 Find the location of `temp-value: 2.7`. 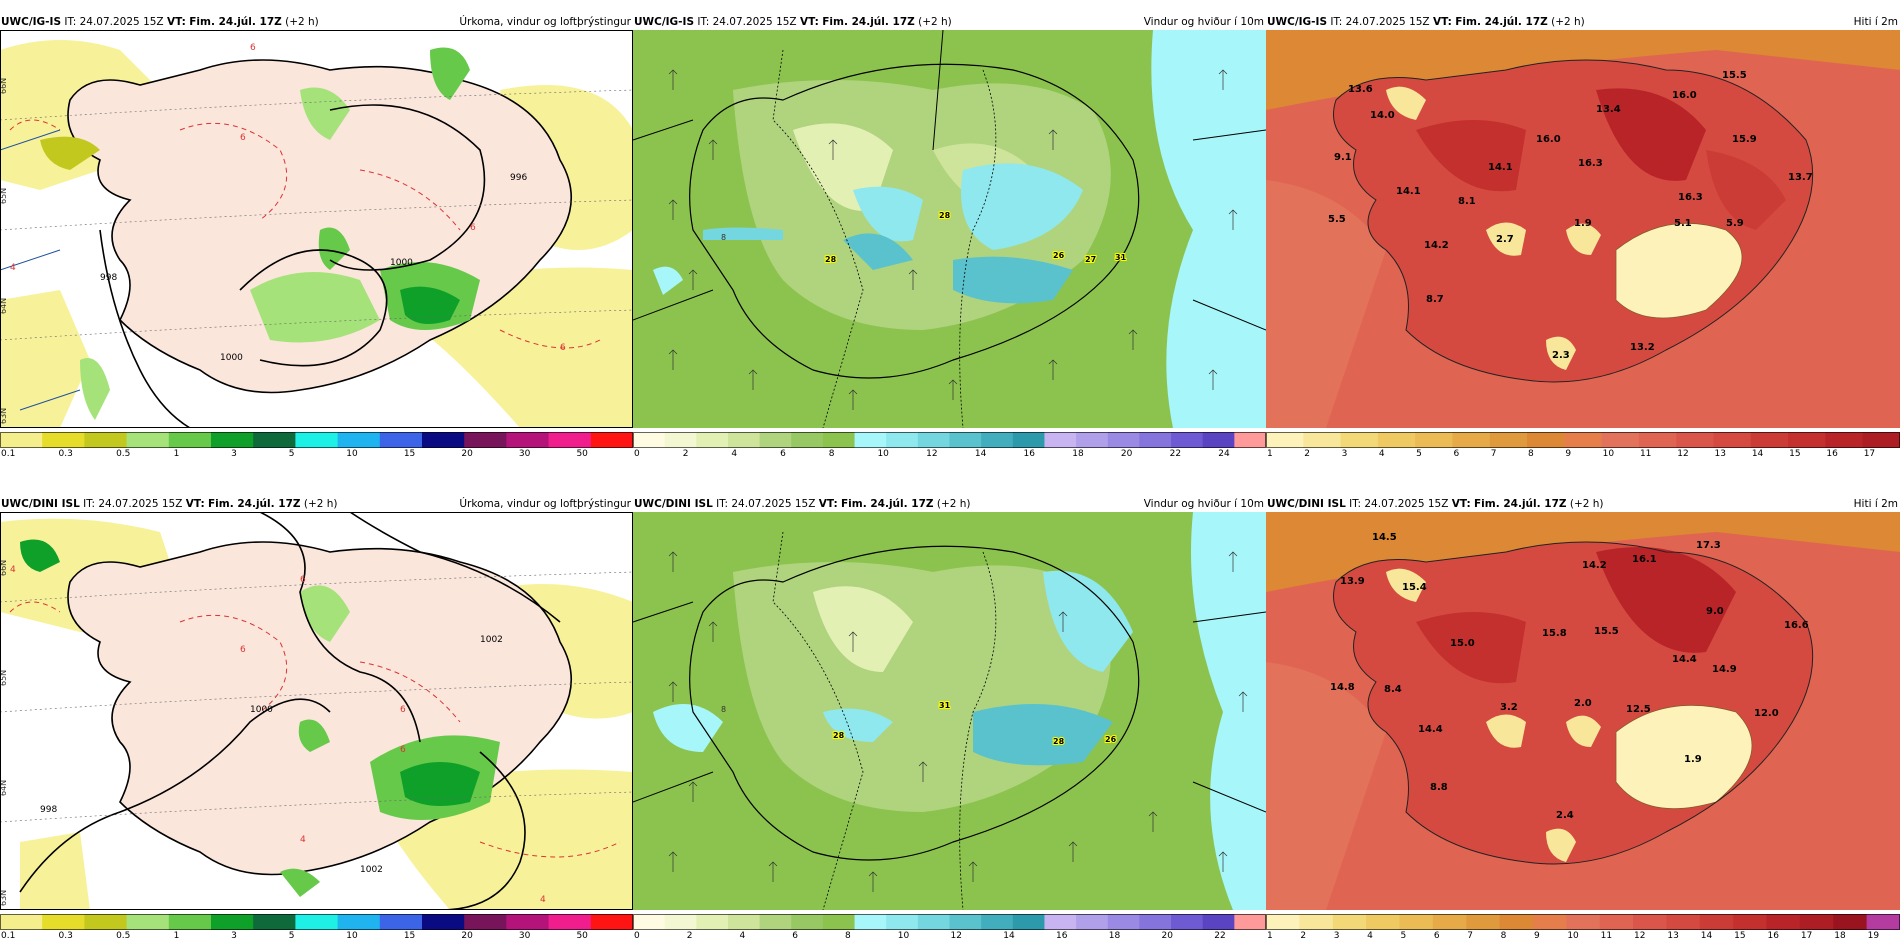

temp-value: 2.7 is located at coordinates (1505, 239).